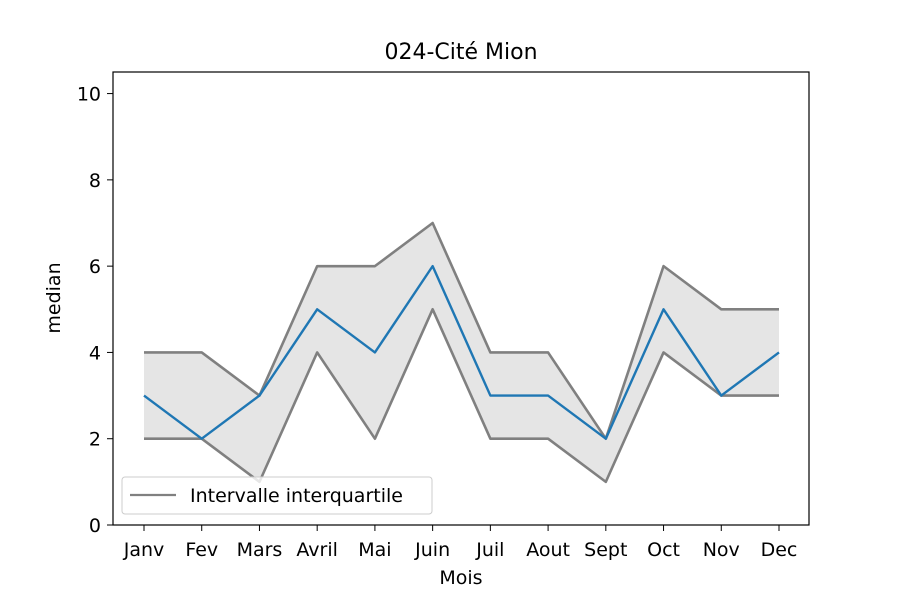  I want to click on x-tick-label: Nov, so click(721, 550).